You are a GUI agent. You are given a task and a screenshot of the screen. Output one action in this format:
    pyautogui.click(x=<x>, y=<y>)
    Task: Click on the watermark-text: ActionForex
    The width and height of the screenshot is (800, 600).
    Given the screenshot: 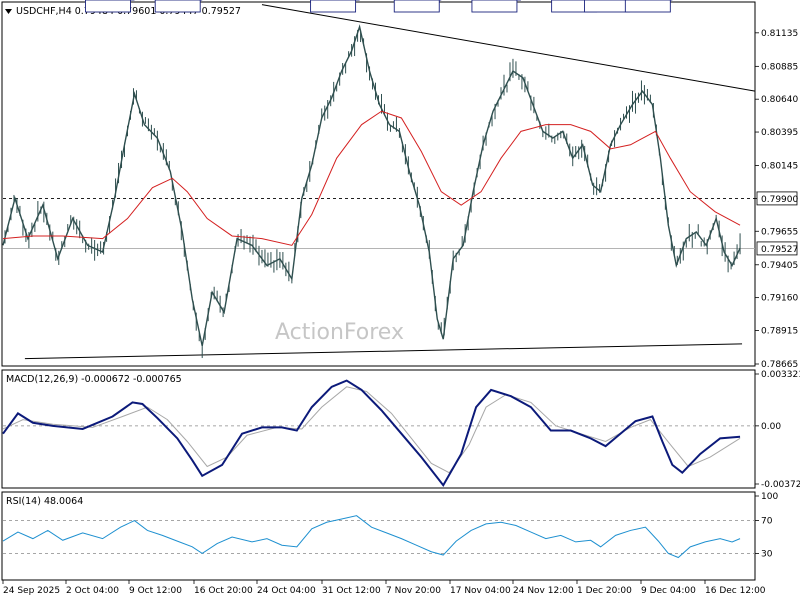 What is the action you would take?
    pyautogui.click(x=339, y=332)
    